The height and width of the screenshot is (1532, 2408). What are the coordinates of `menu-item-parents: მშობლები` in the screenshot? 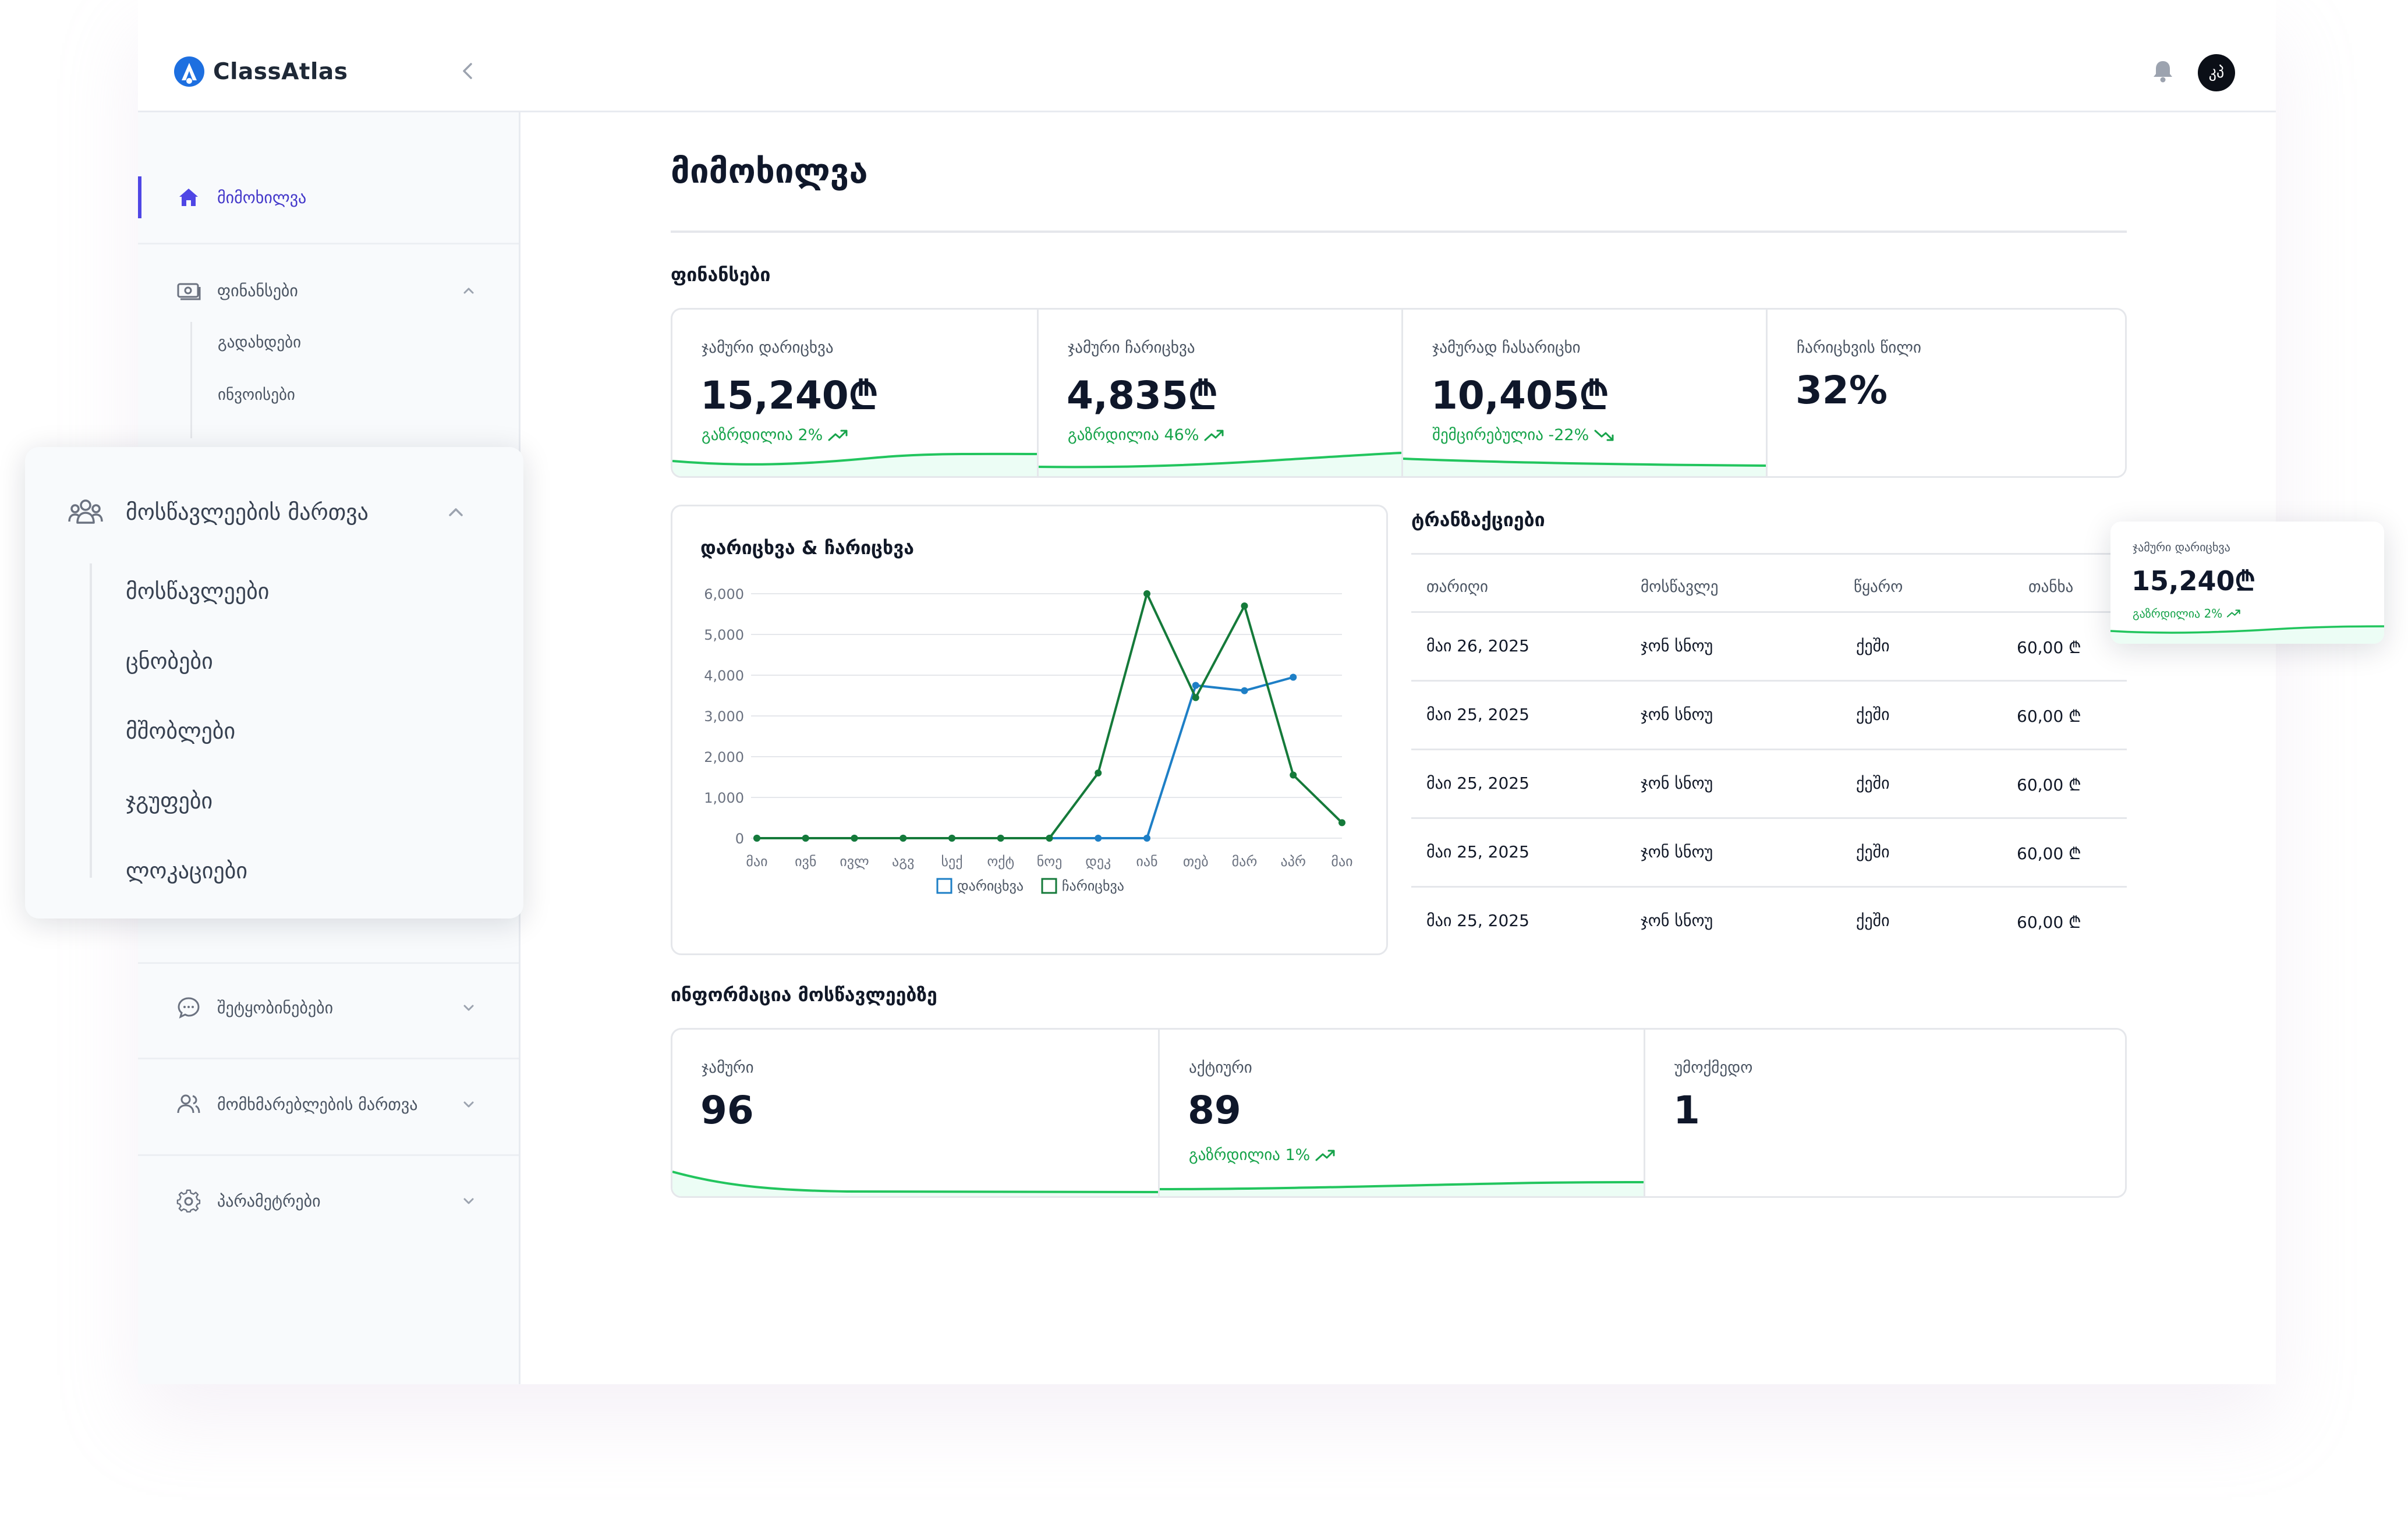 It's located at (181, 731).